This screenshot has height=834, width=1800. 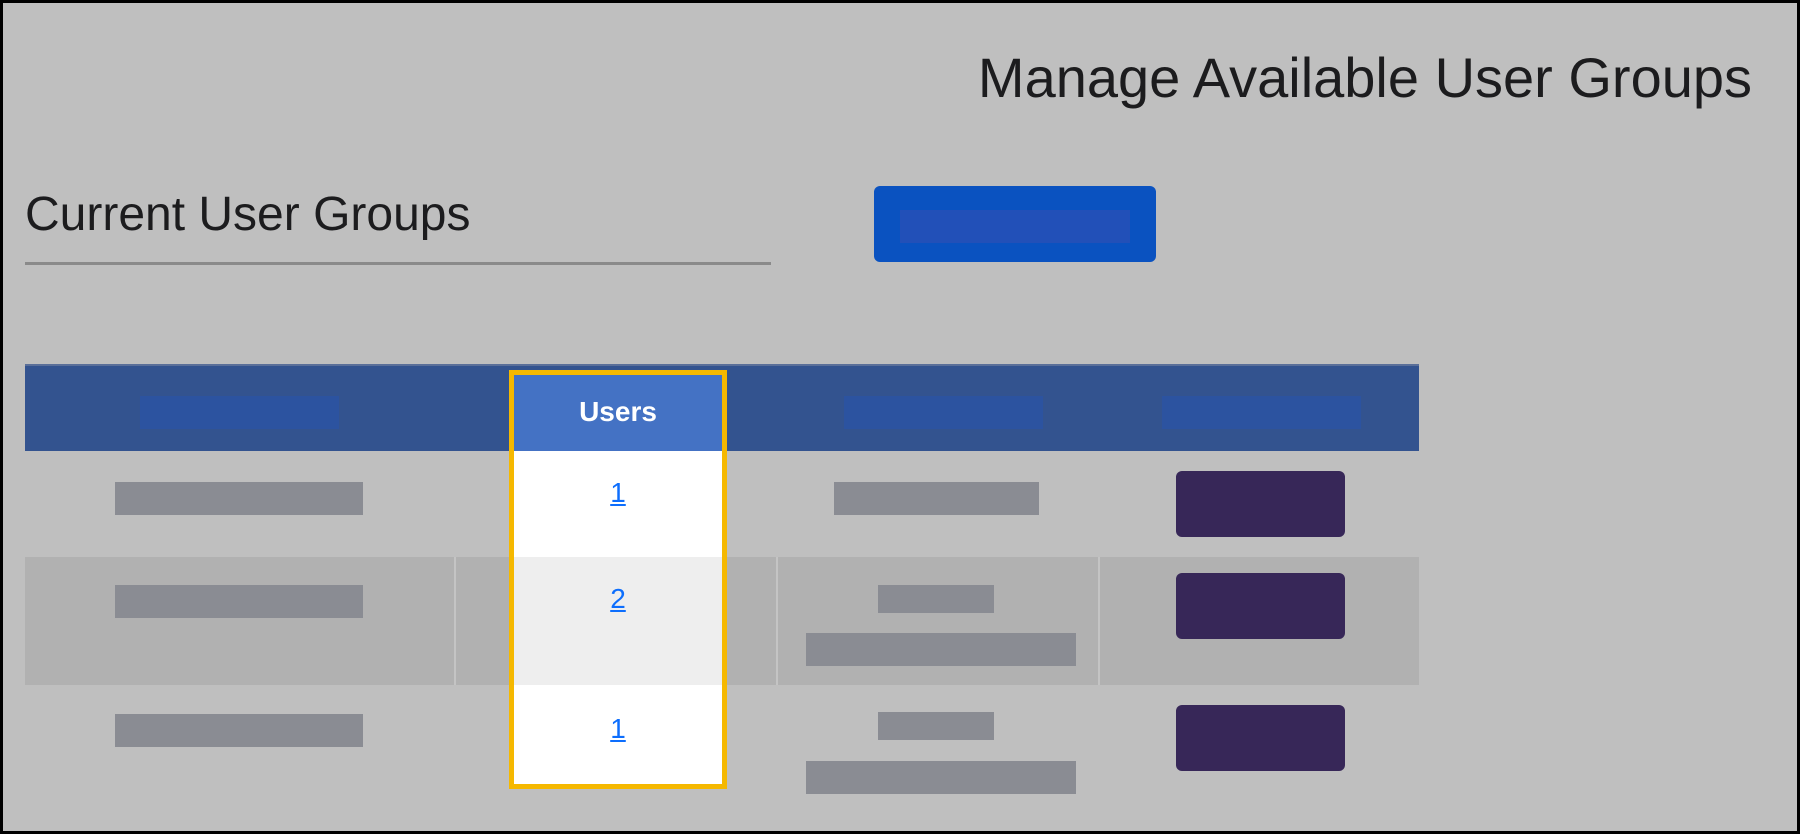 I want to click on section-title: Current User Groups, so click(x=248, y=214).